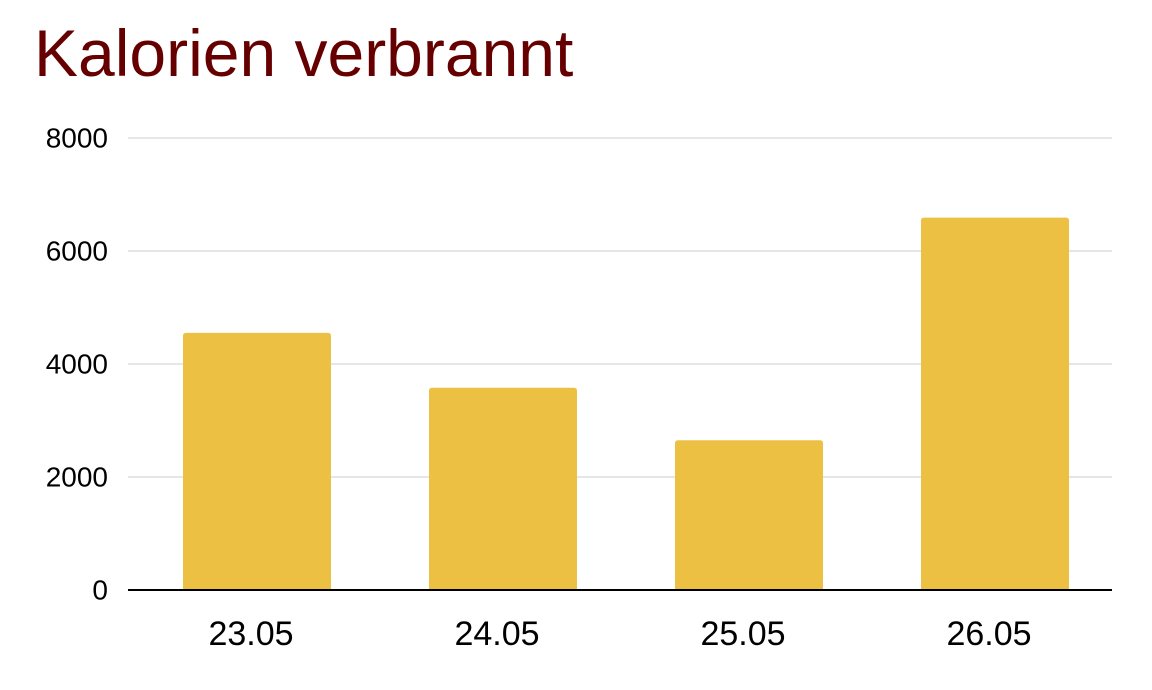 The image size is (1152, 690). What do you see at coordinates (77, 251) in the screenshot?
I see `y-tick-label-6000: 6000` at bounding box center [77, 251].